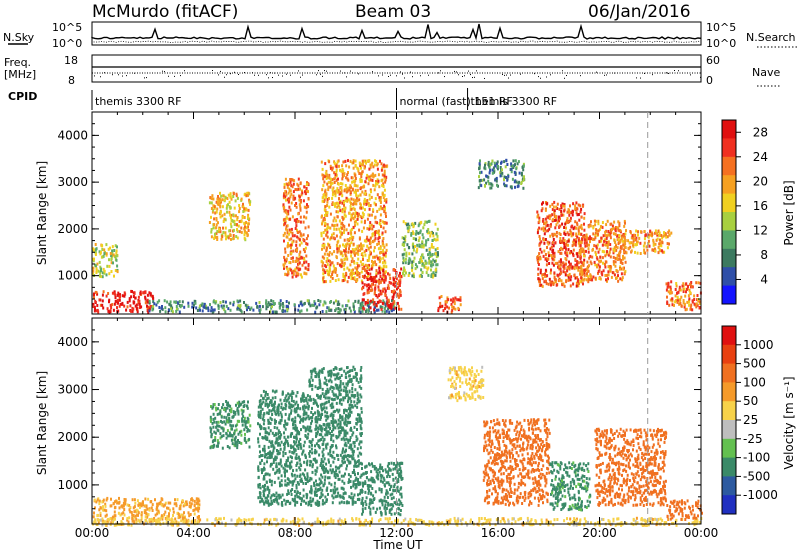  I want to click on nave-label: Nave, so click(766, 72).